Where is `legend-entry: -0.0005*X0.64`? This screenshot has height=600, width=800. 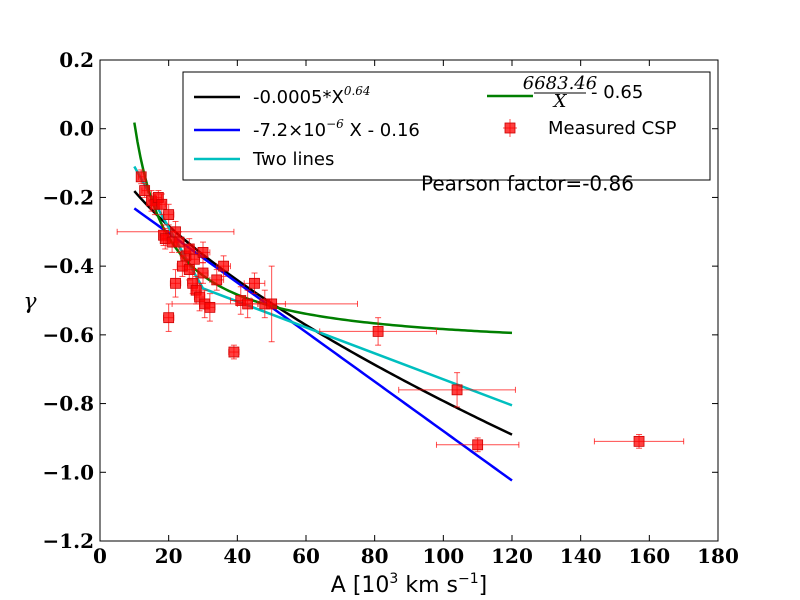
legend-entry: -0.0005*X0.64 is located at coordinates (282, 96).